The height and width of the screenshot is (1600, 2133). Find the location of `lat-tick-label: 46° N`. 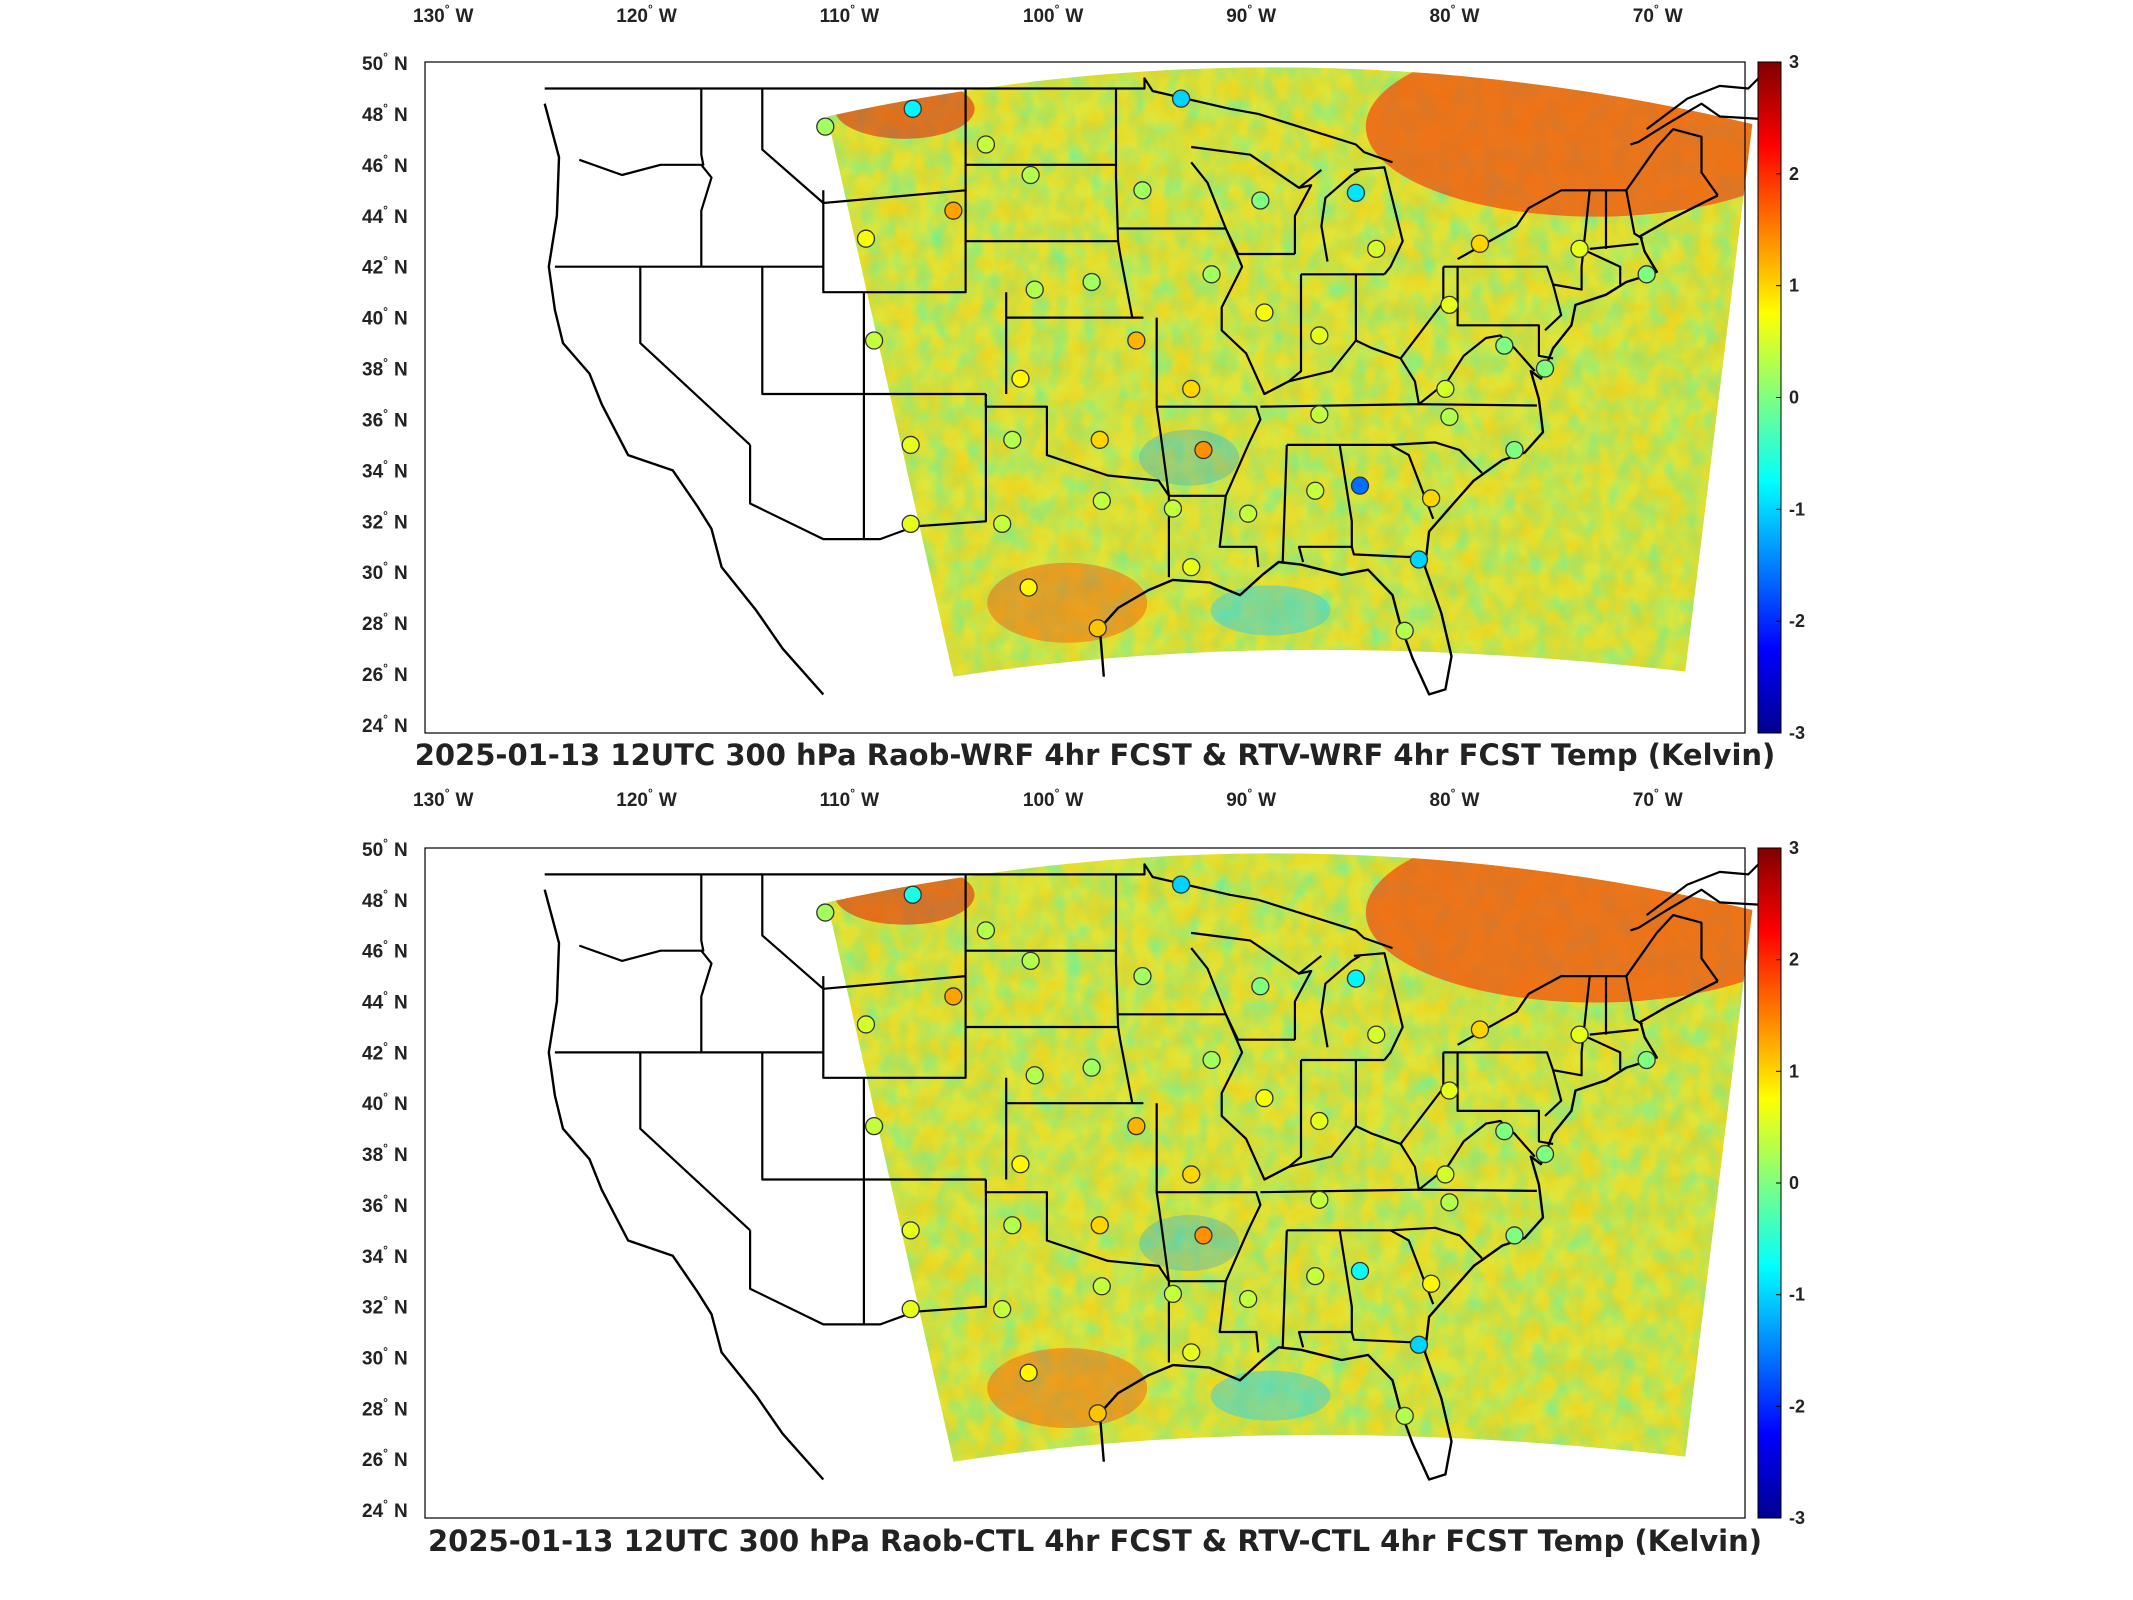

lat-tick-label: 46° N is located at coordinates (385, 164).